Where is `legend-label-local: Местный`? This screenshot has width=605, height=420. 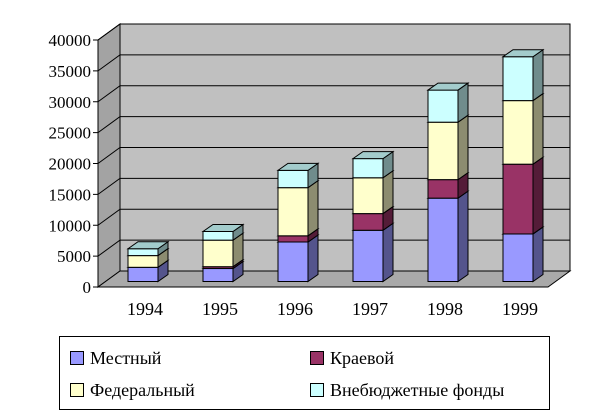
legend-label-local: Местный is located at coordinates (126, 357).